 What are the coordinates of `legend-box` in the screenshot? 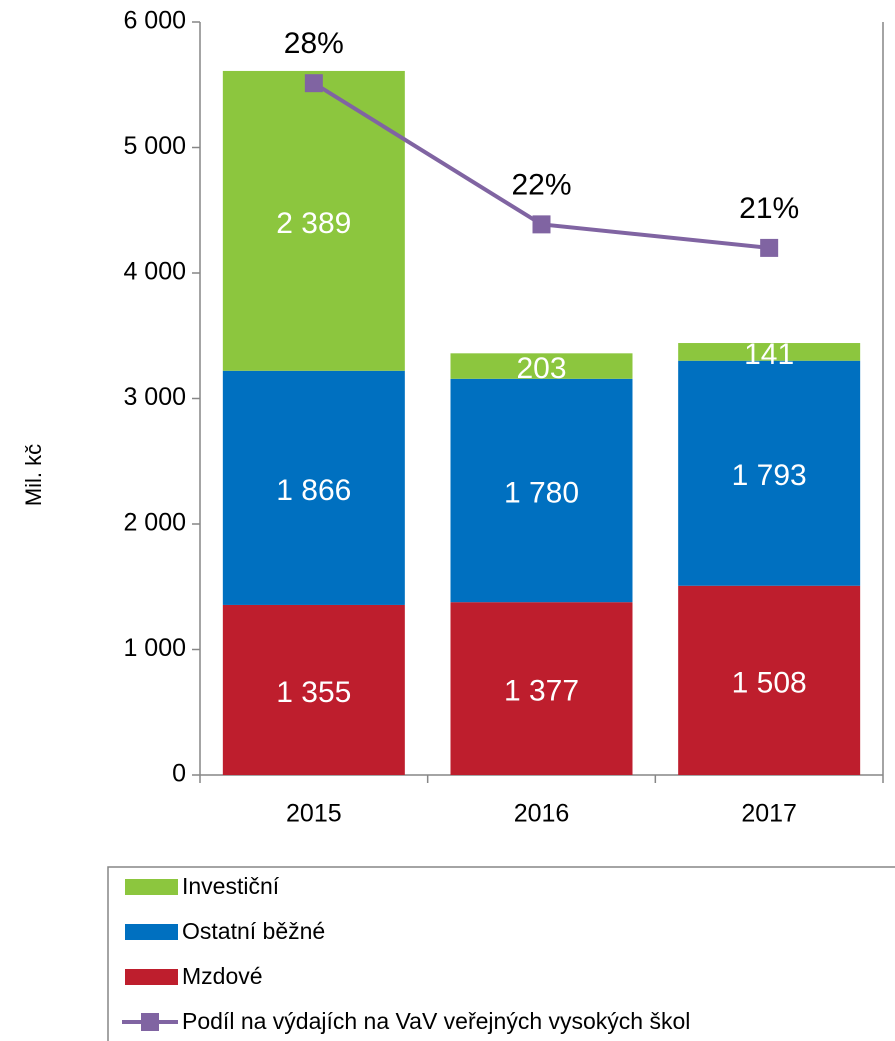 It's located at (501, 953).